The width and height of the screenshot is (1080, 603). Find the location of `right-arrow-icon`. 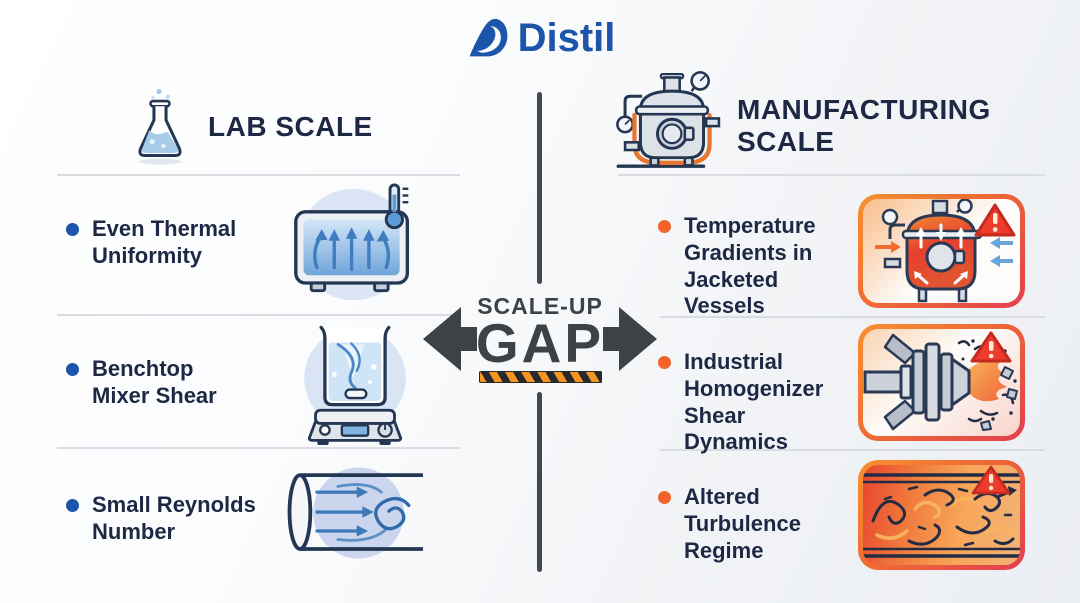

right-arrow-icon is located at coordinates (630, 339).